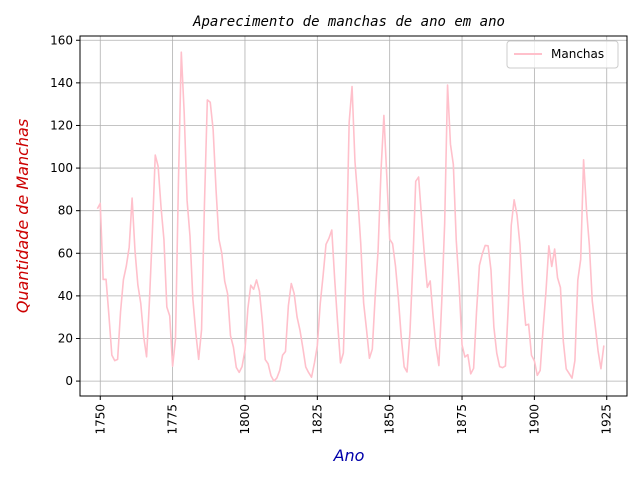 This screenshot has height=480, width=640. I want to click on y-tick-label: 60, so click(65, 253).